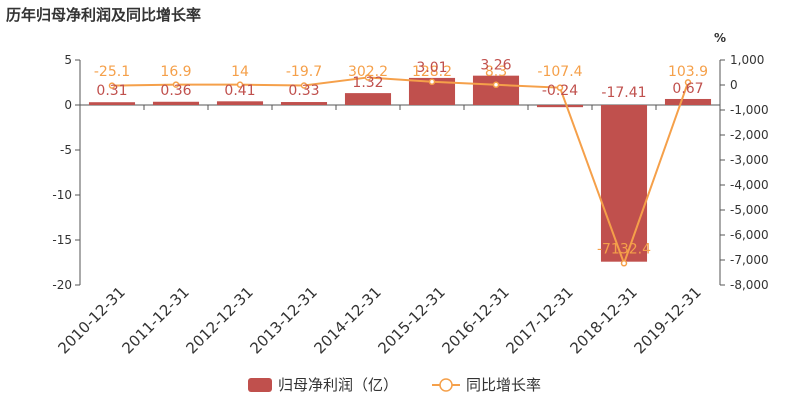  I want to click on growth-rate-label: 103.9, so click(688, 72).